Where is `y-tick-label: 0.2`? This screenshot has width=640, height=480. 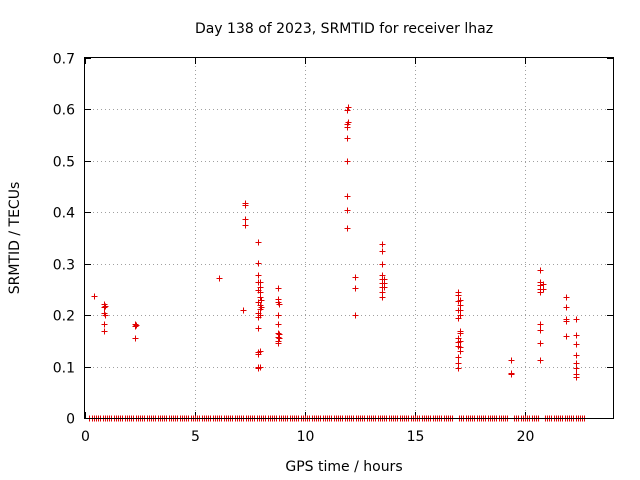
y-tick-label: 0.2 is located at coordinates (64, 317).